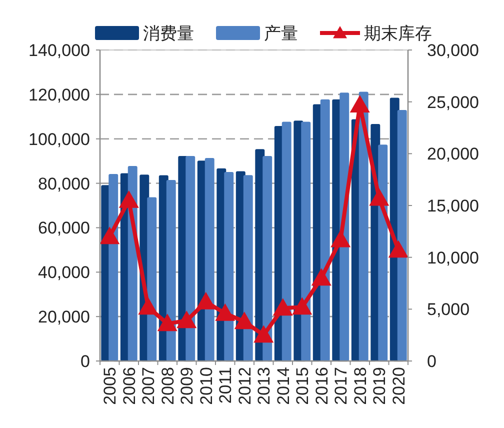 Image resolution: width=504 pixels, height=428 pixels. I want to click on x-tick-label: 2012, so click(244, 386).